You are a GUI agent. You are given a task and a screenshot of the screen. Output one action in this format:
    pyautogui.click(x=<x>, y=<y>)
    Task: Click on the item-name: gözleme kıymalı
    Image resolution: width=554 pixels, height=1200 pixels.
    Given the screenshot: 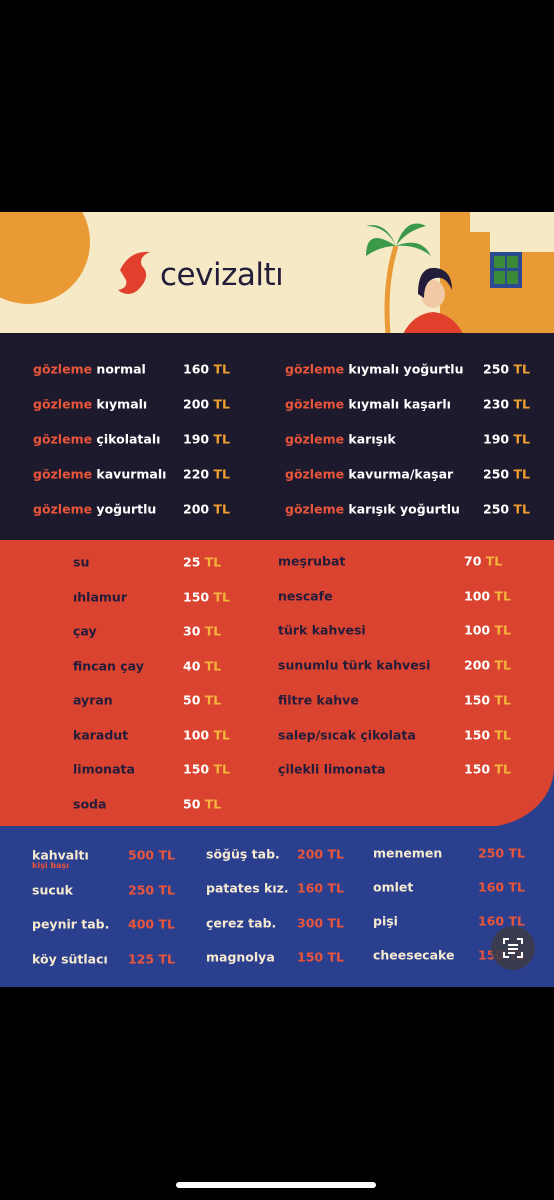 What is the action you would take?
    pyautogui.click(x=90, y=404)
    